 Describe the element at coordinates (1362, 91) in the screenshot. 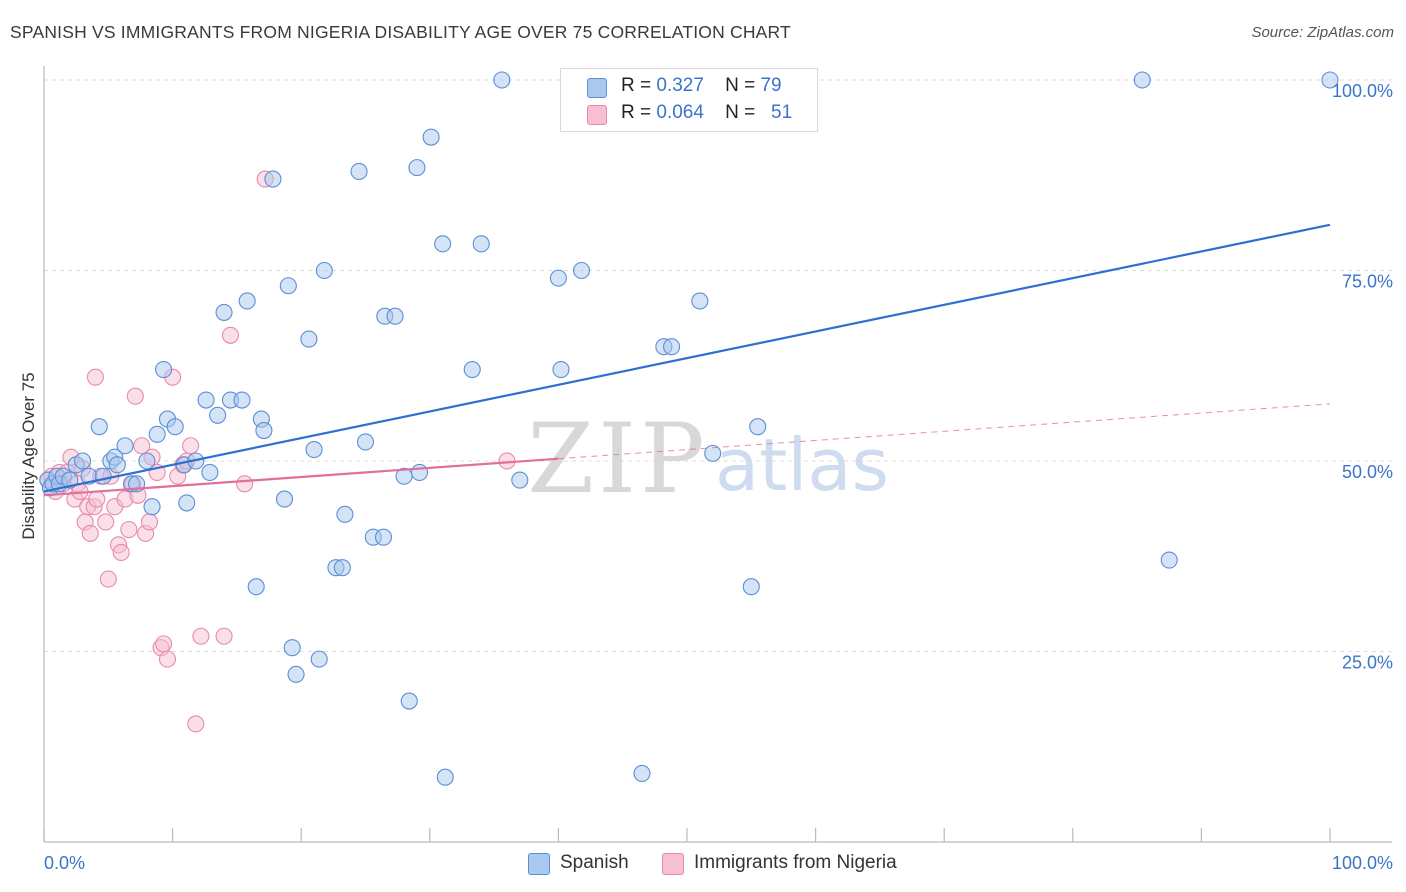

I see `y-tick-label: 100.0%` at that location.